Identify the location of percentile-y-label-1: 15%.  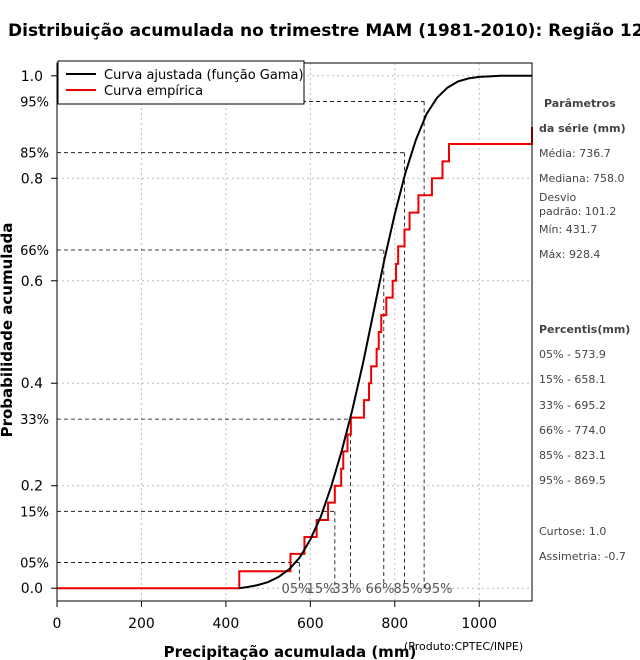
(34, 512).